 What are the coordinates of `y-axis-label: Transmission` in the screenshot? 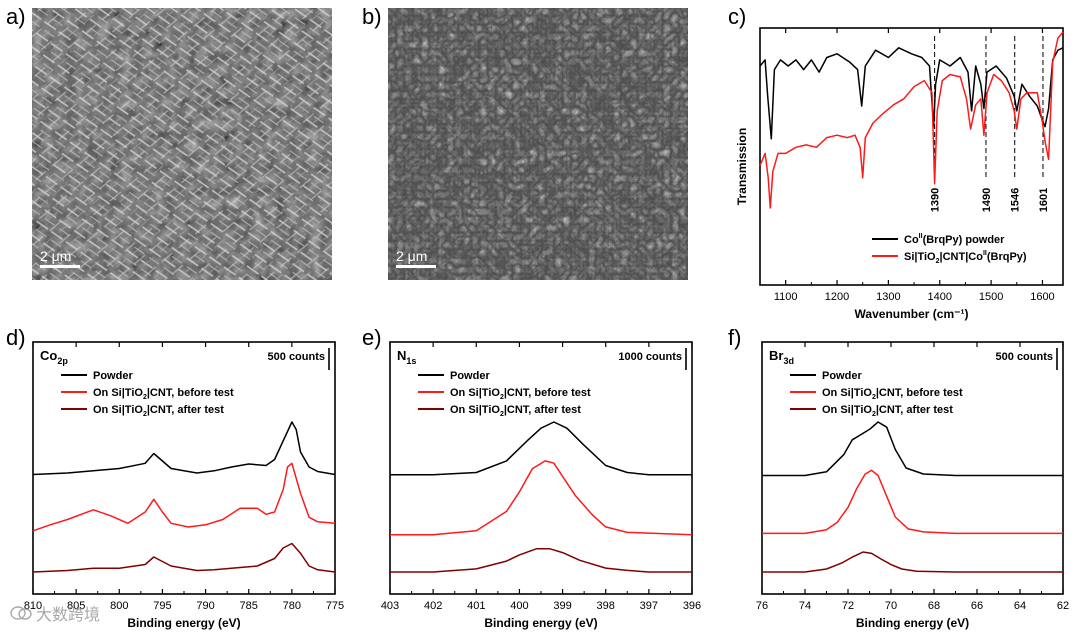 It's located at (742, 166).